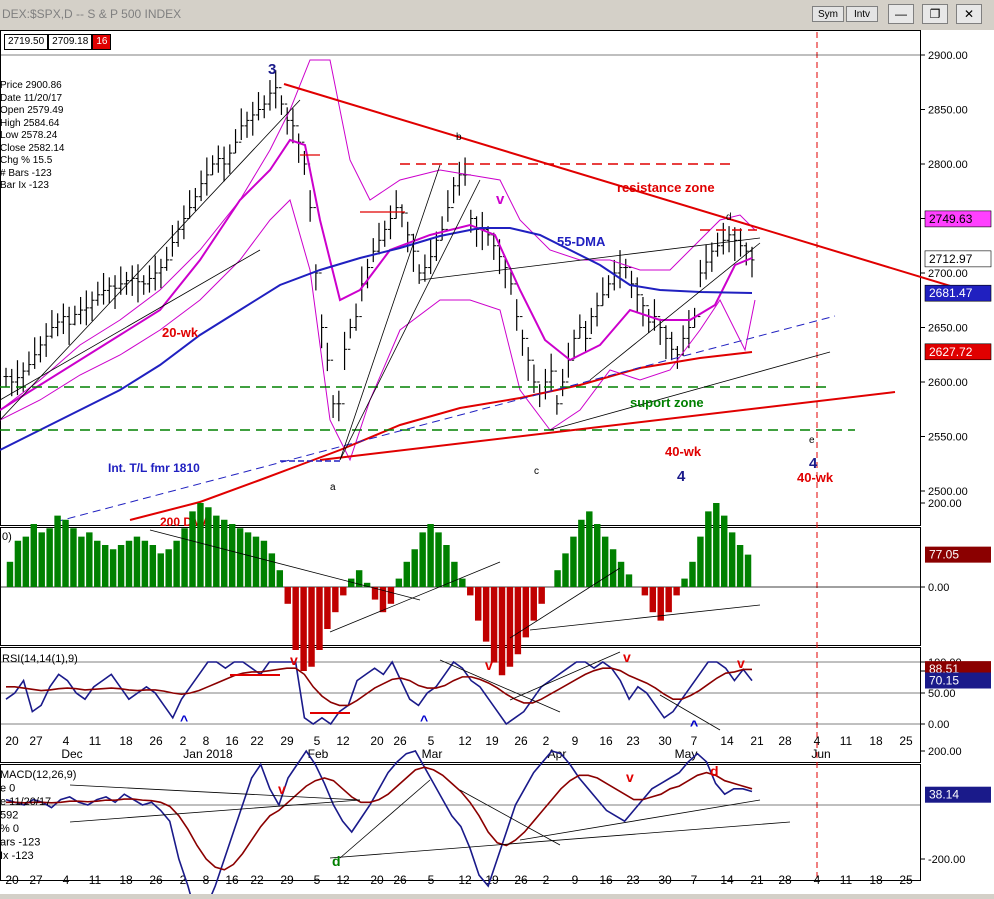 The image size is (994, 899). I want to click on x-day-label: 25, so click(906, 741).